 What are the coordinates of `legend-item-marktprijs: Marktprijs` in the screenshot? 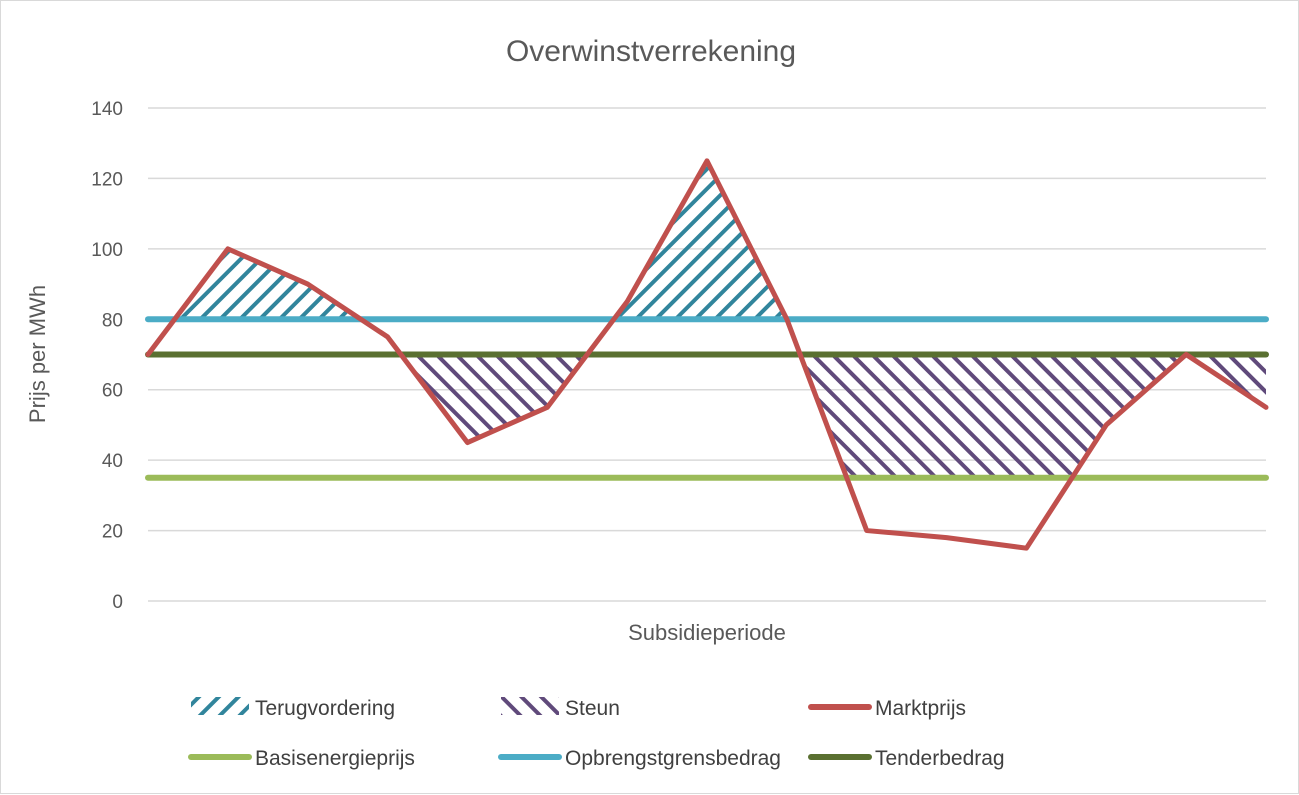 It's located at (888, 708).